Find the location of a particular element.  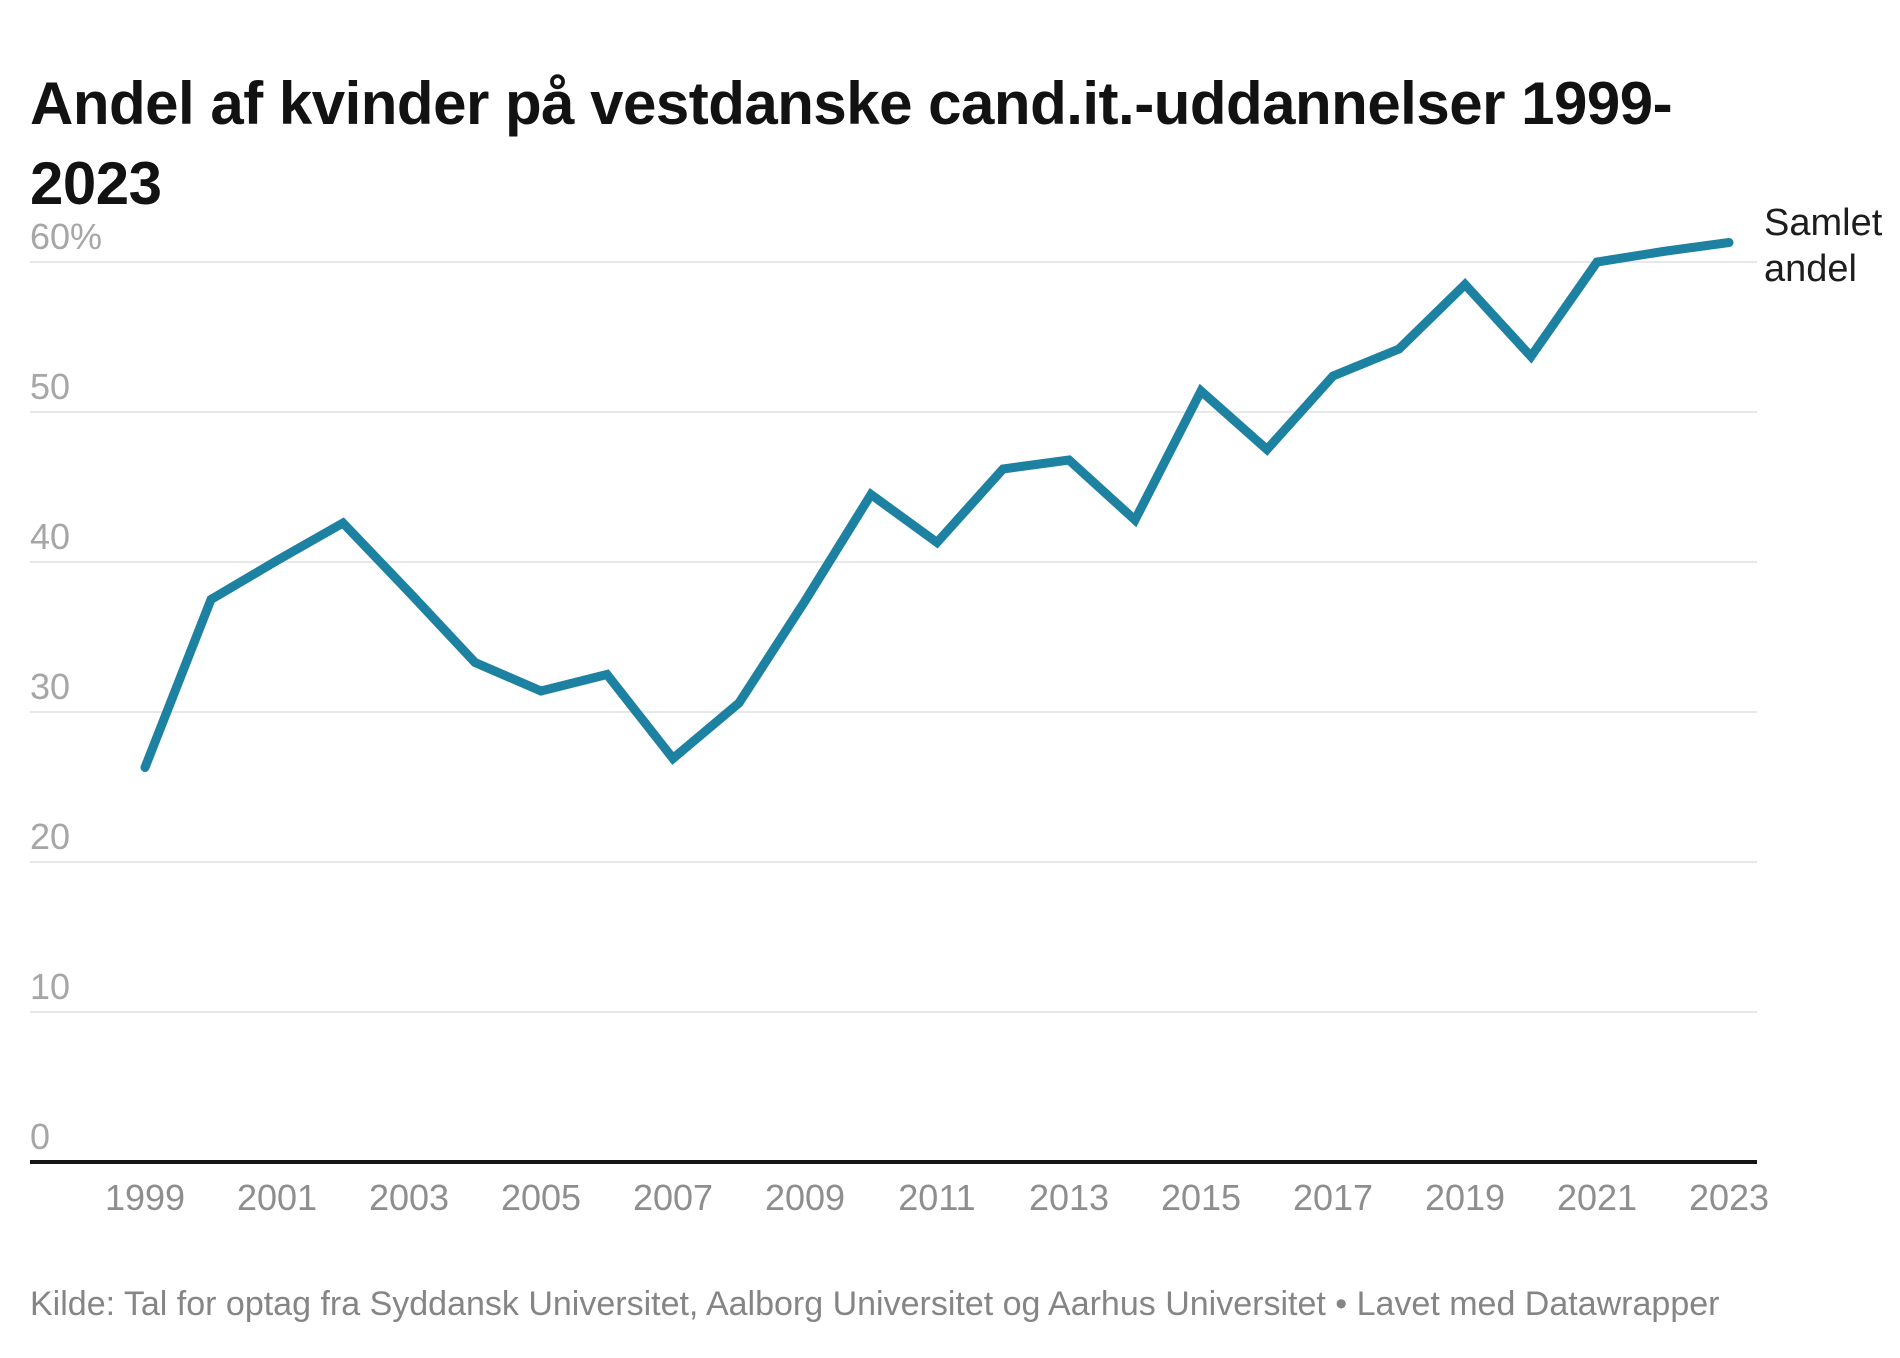

chart-title-line2: 2023 is located at coordinates (96, 184).